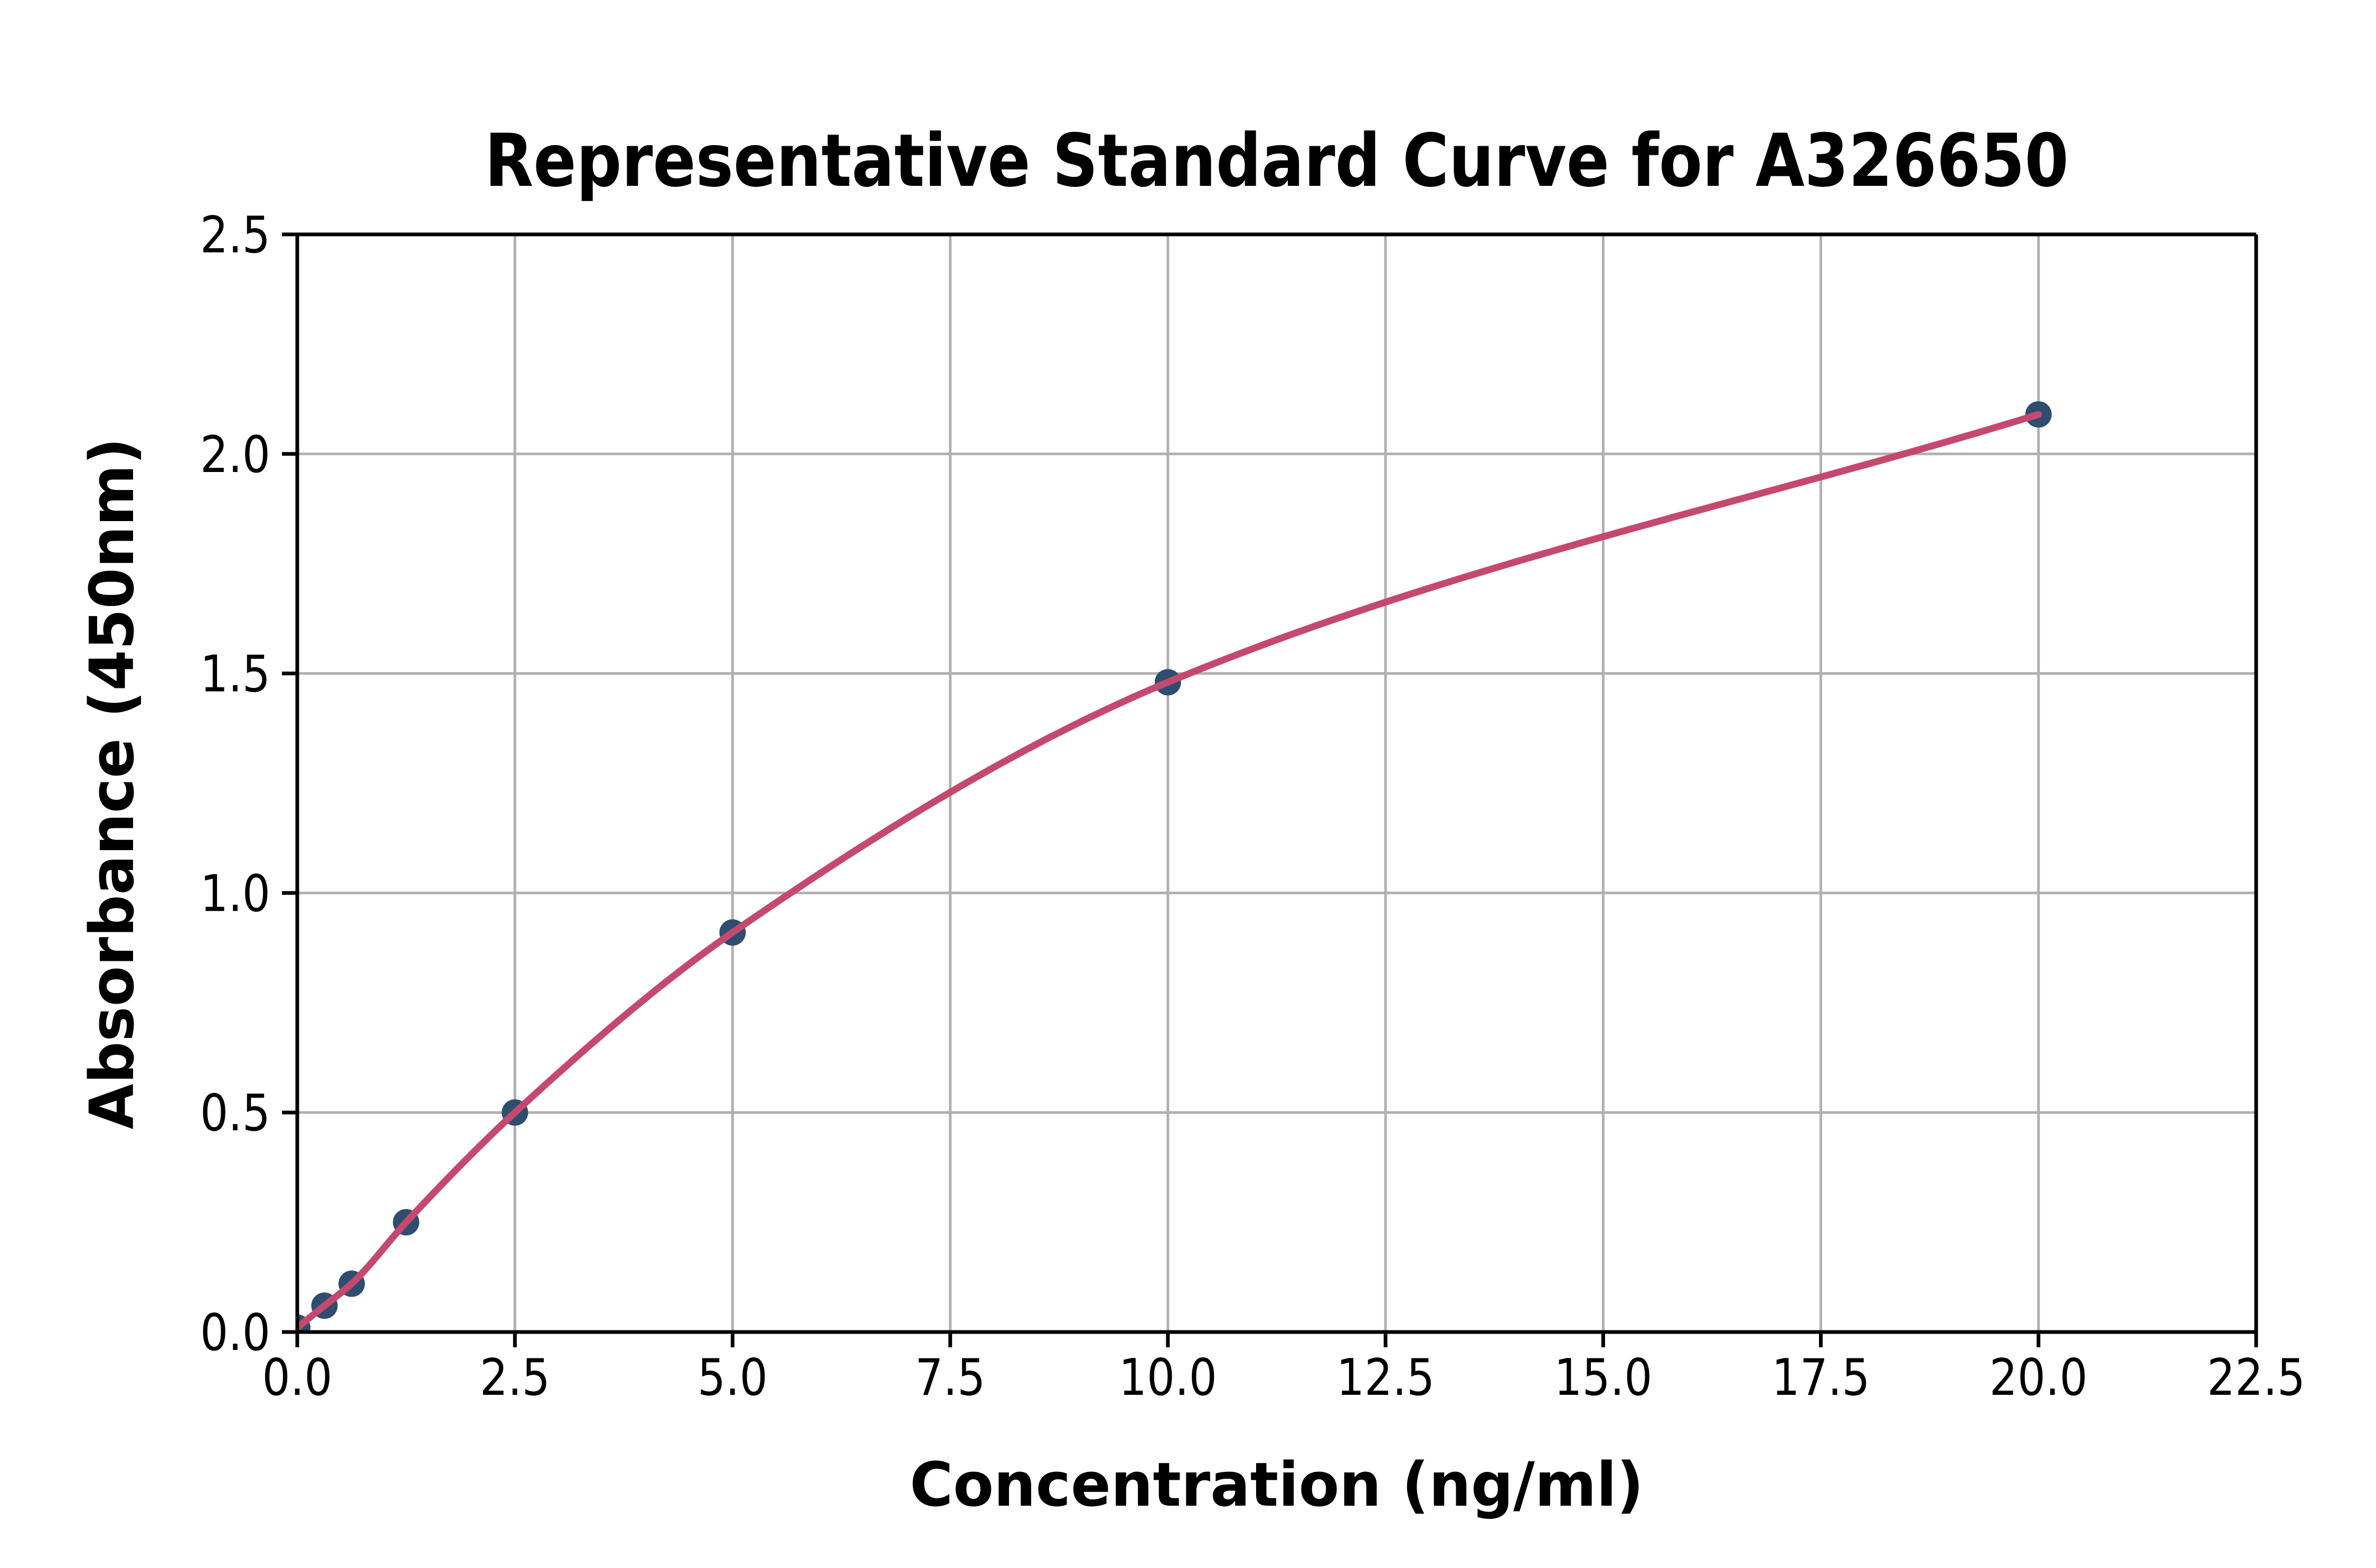 This screenshot has height=1568, width=2376. What do you see at coordinates (1277, 1485) in the screenshot?
I see `x-axis-label: Concentration (ng/ml)` at bounding box center [1277, 1485].